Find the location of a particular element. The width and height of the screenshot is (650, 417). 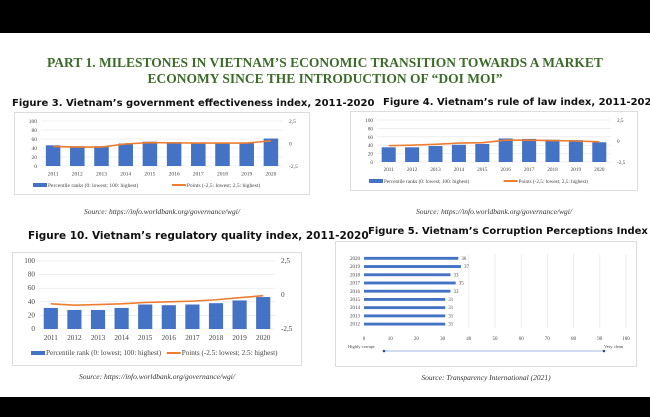

y-tick-label: 2012 is located at coordinates (355, 325).